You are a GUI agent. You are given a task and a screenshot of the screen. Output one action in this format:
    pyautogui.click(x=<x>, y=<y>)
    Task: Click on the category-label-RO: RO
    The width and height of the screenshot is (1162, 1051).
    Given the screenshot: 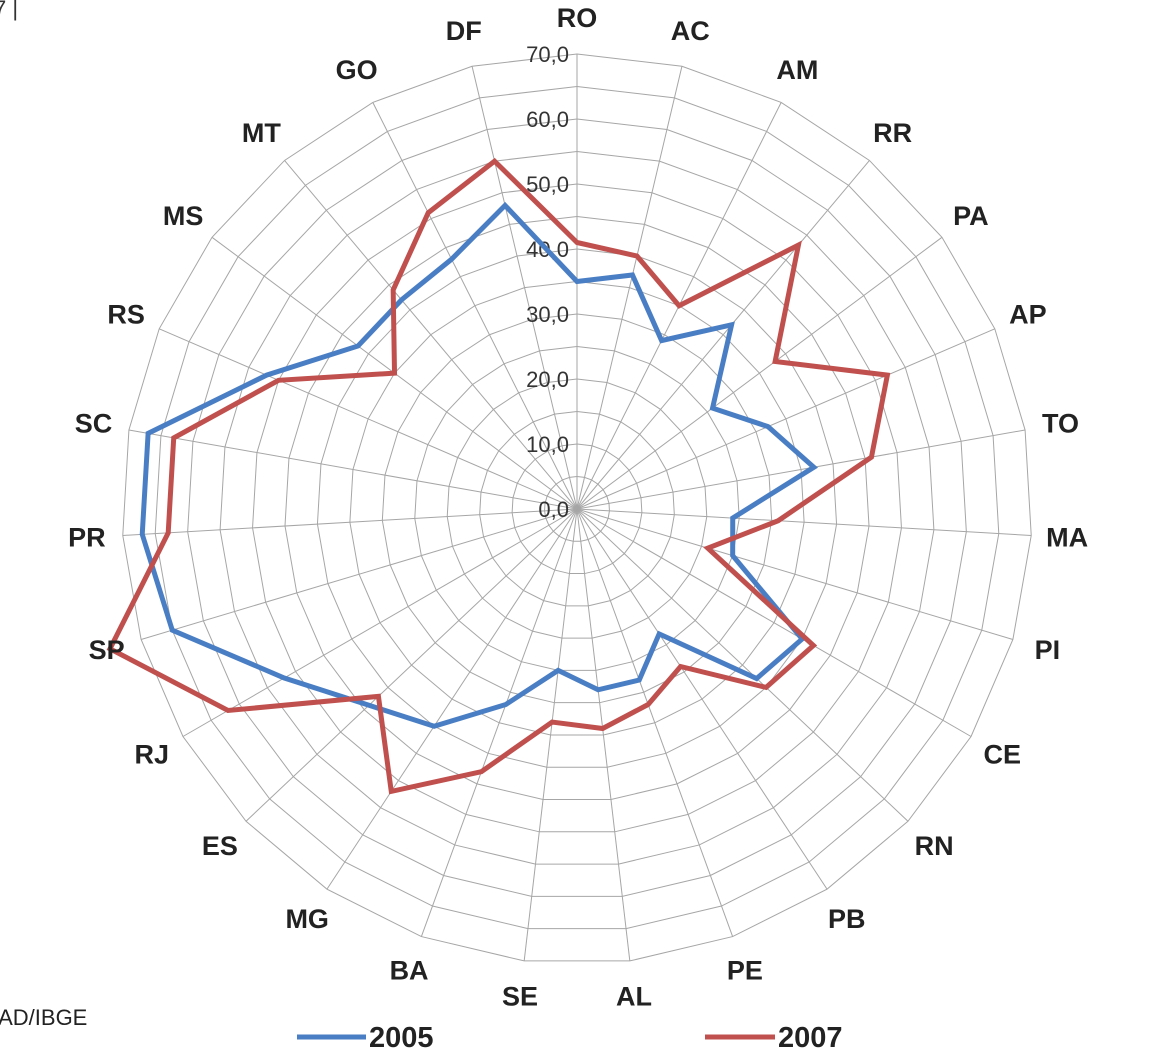 What is the action you would take?
    pyautogui.click(x=577, y=18)
    